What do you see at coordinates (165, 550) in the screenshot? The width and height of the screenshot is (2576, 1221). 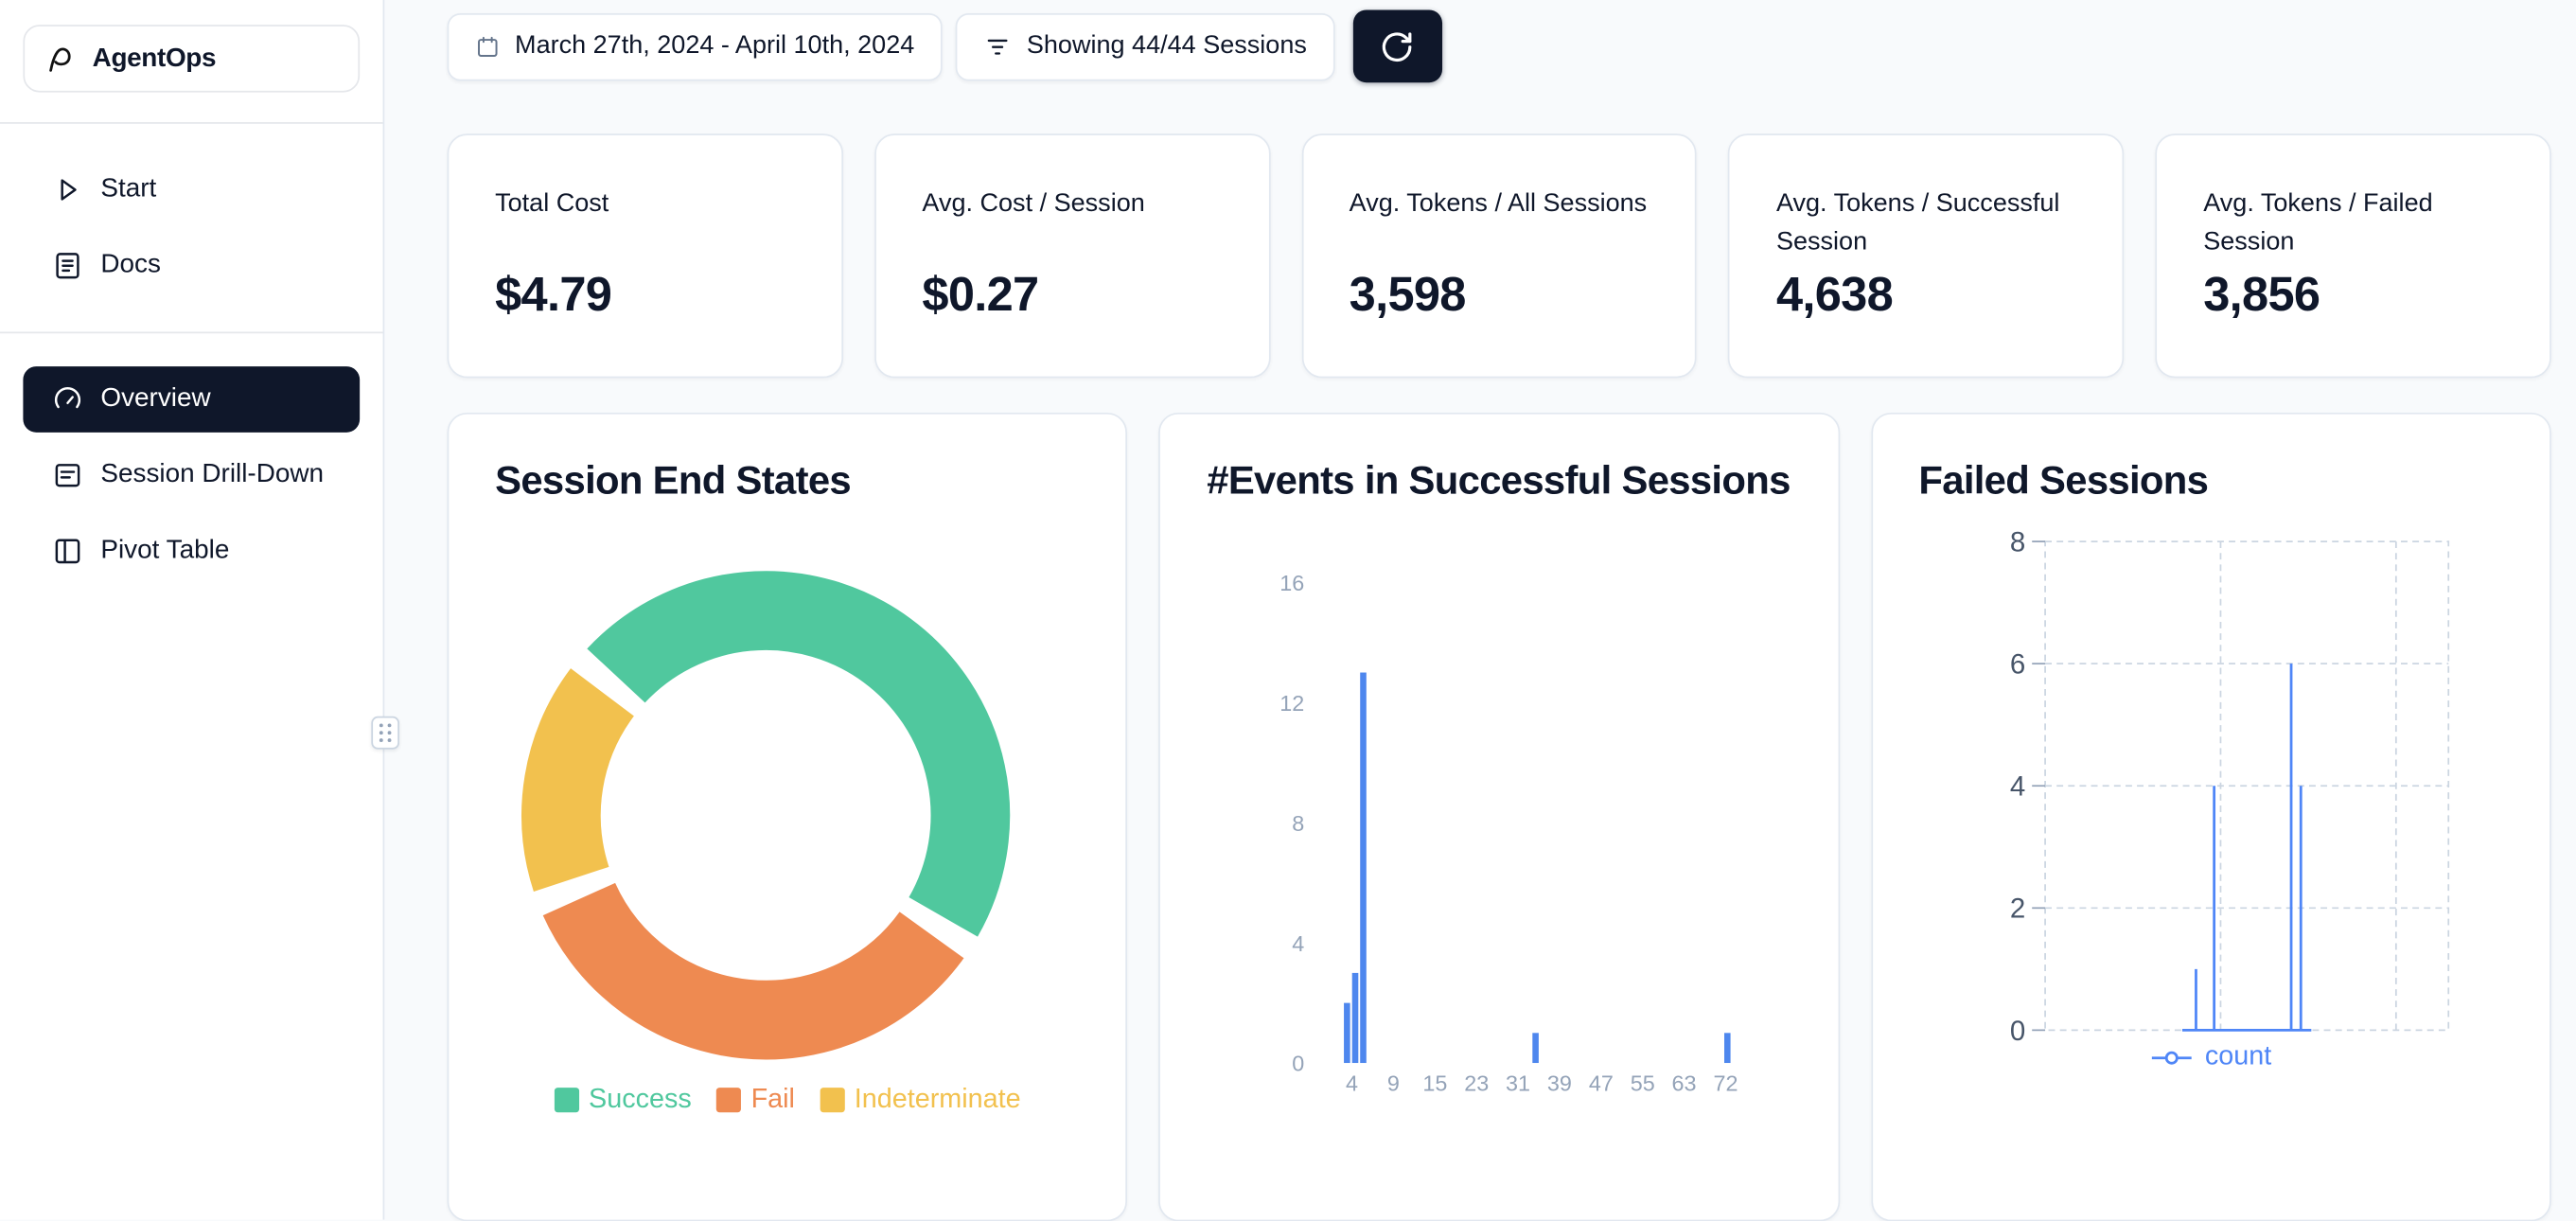 I see `sidebar-item-label: Pivot Table` at bounding box center [165, 550].